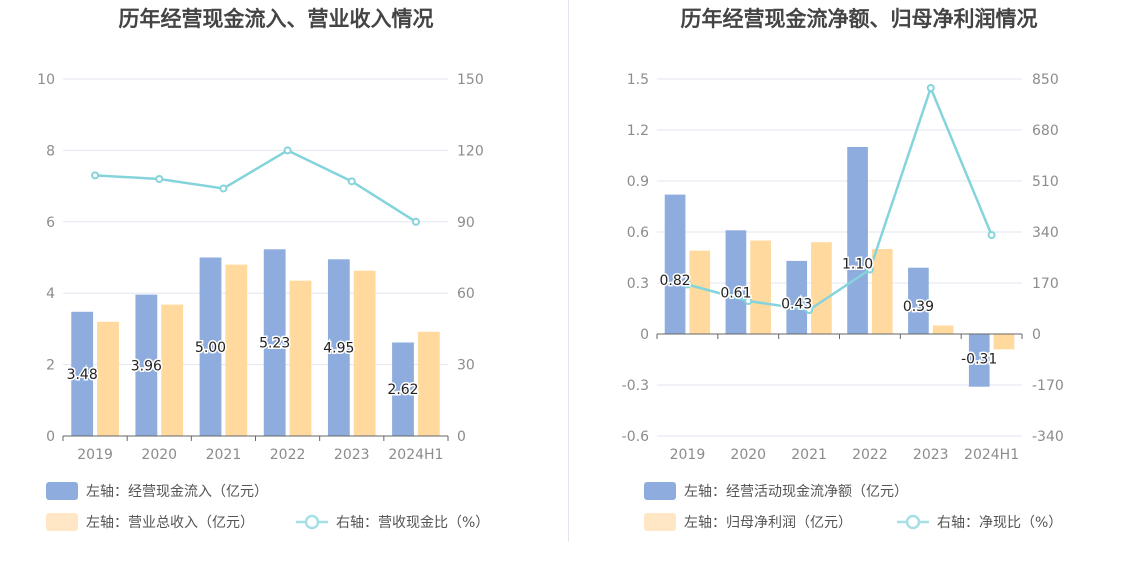 This screenshot has width=1134, height=582. I want to click on chart-title: 历年经营现金流净额、归母净利润情况, so click(859, 19).